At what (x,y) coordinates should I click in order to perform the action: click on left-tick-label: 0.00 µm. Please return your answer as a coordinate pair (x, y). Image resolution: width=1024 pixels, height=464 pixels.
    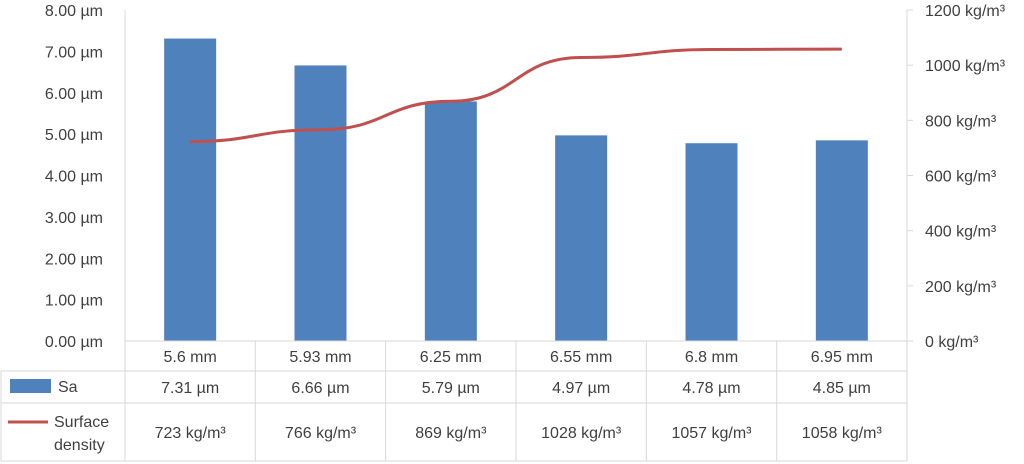
    Looking at the image, I should click on (74, 342).